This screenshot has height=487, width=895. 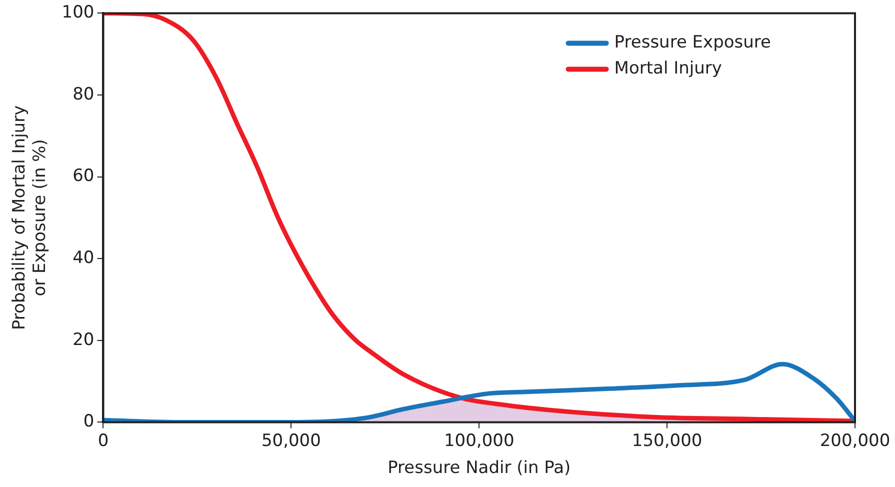 I want to click on y-tick-label: 60, so click(x=83, y=176).